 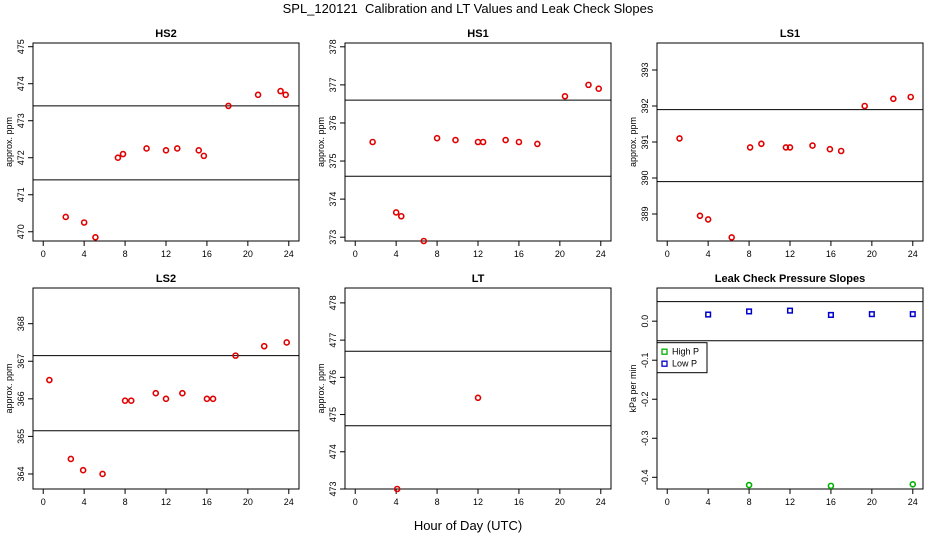 I want to click on y-tick-label: 374, so click(x=333, y=199).